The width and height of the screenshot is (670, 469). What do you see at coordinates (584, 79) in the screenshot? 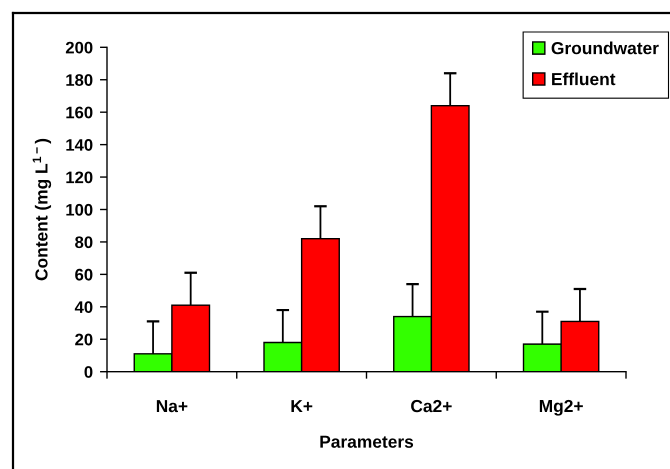
I see `legend-label: Effluent` at bounding box center [584, 79].